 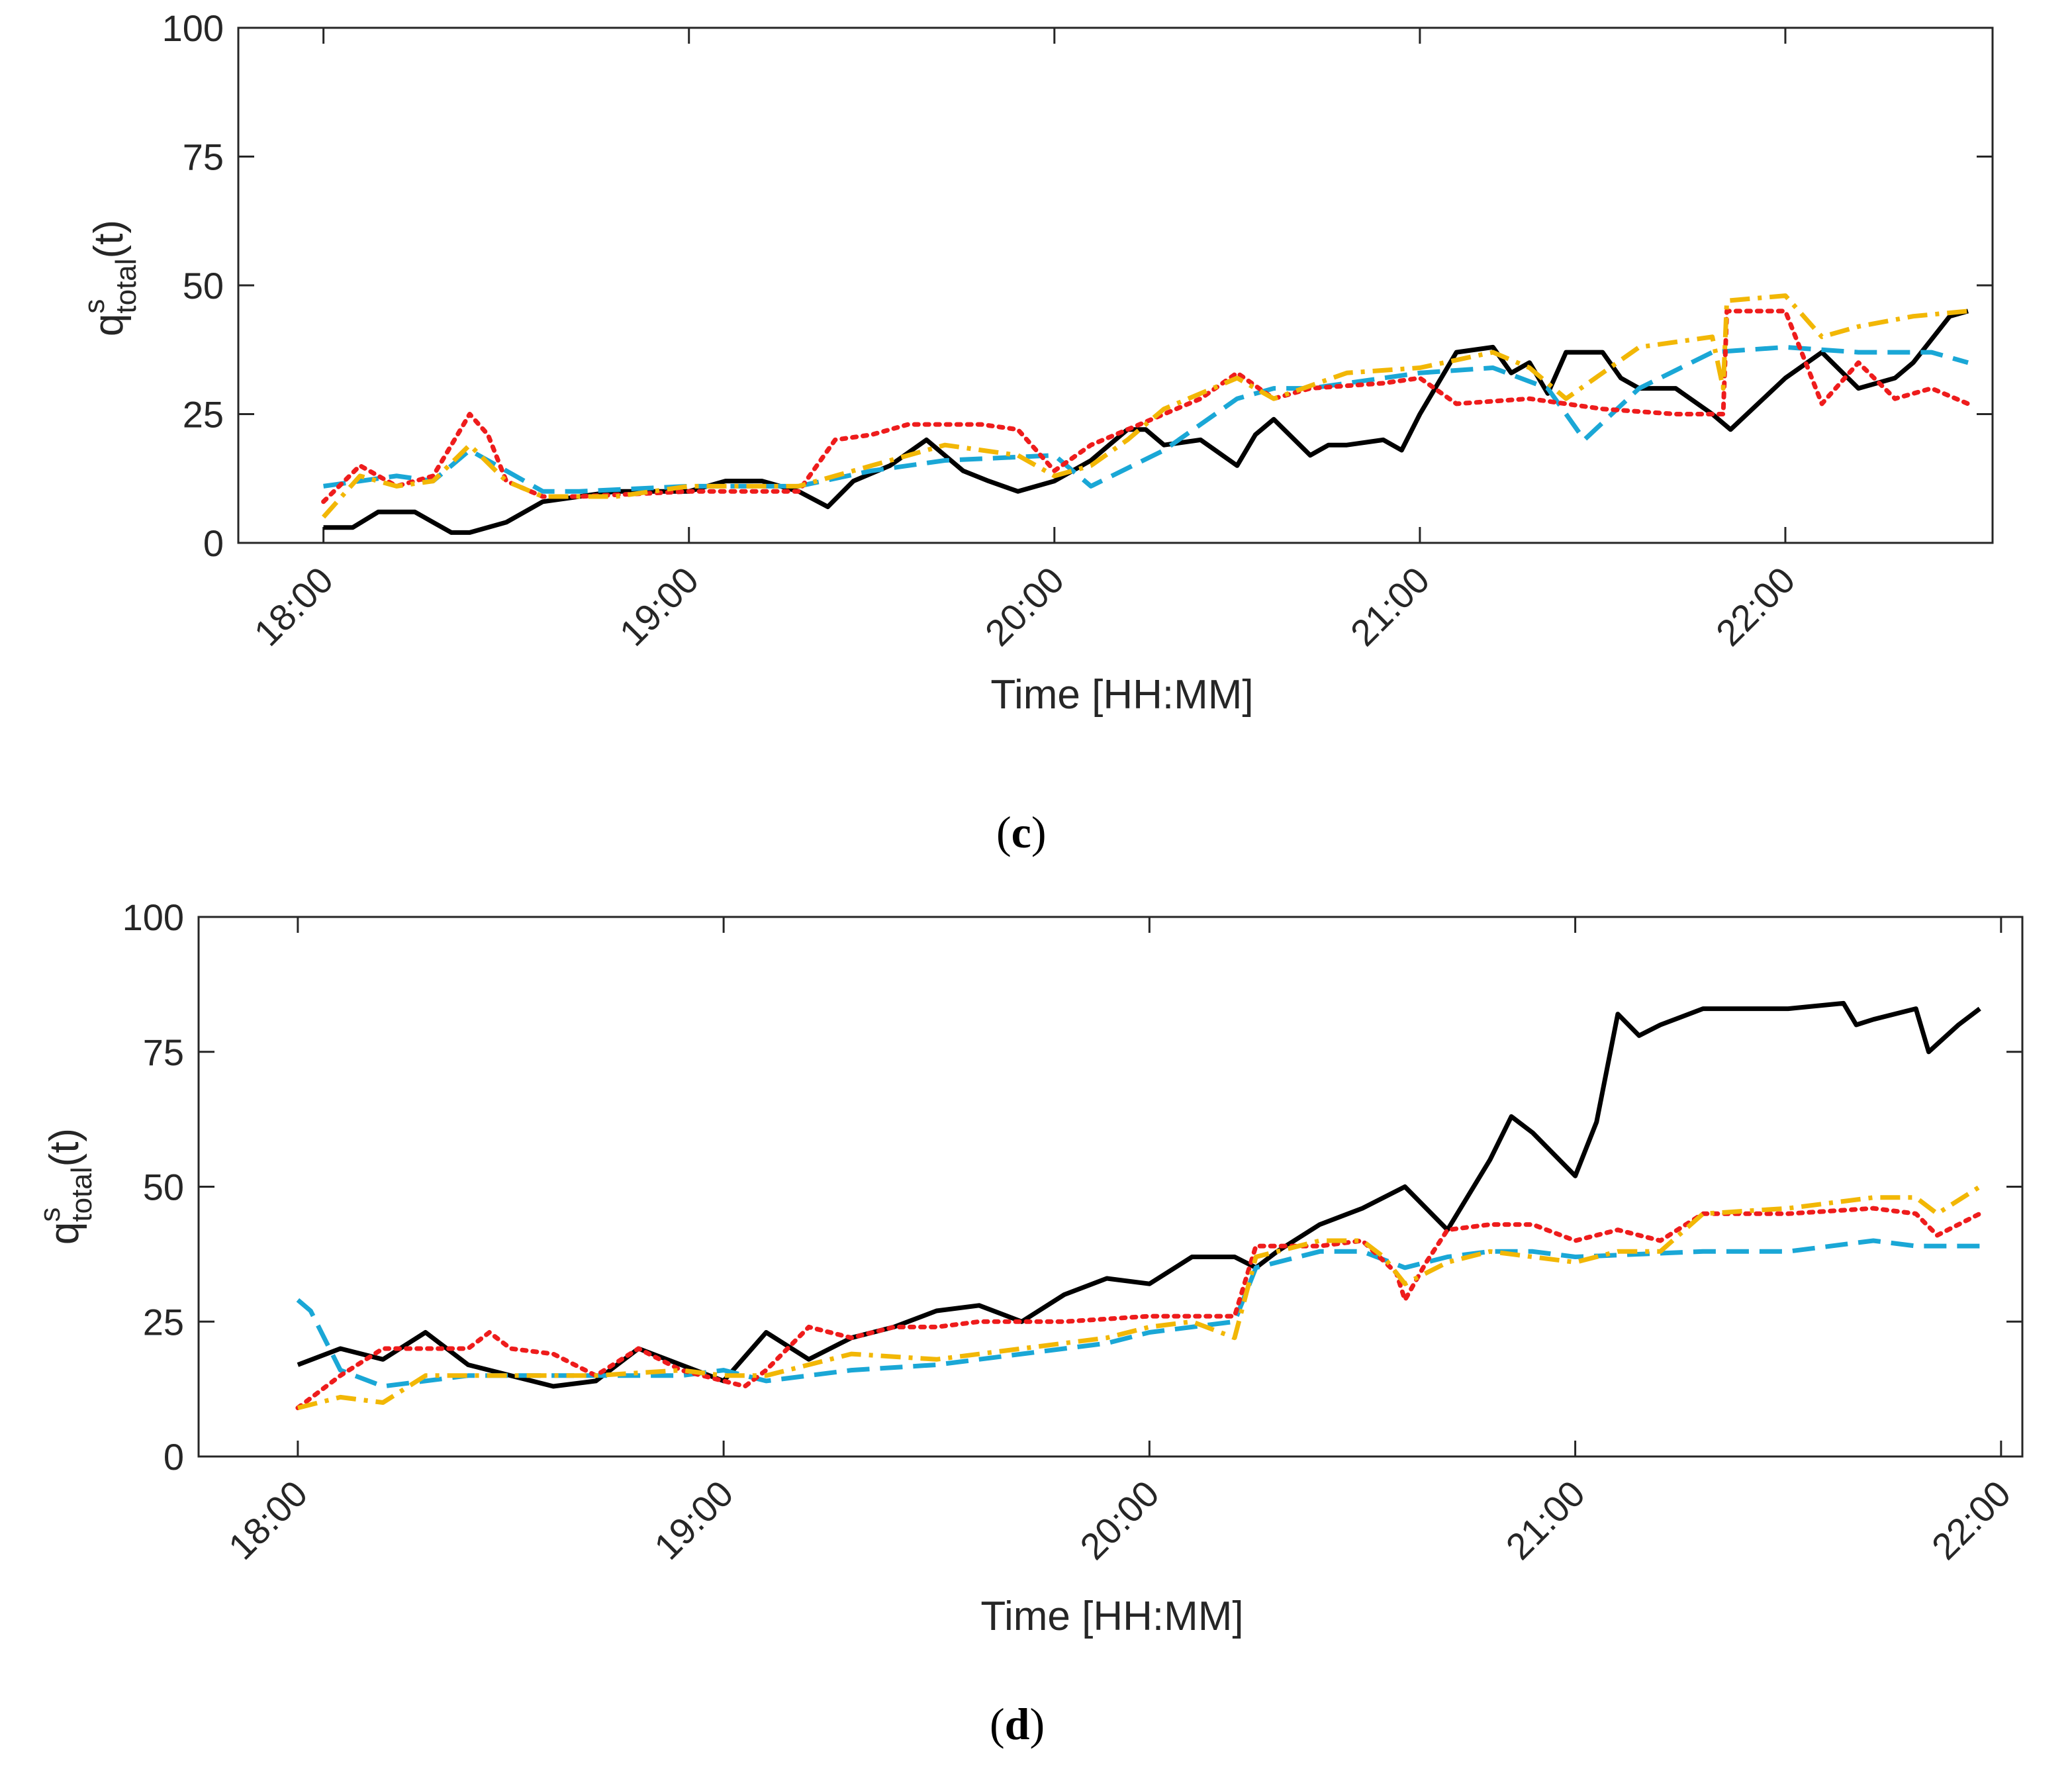 I want to click on panel-label-d: (d), so click(x=1018, y=1724).